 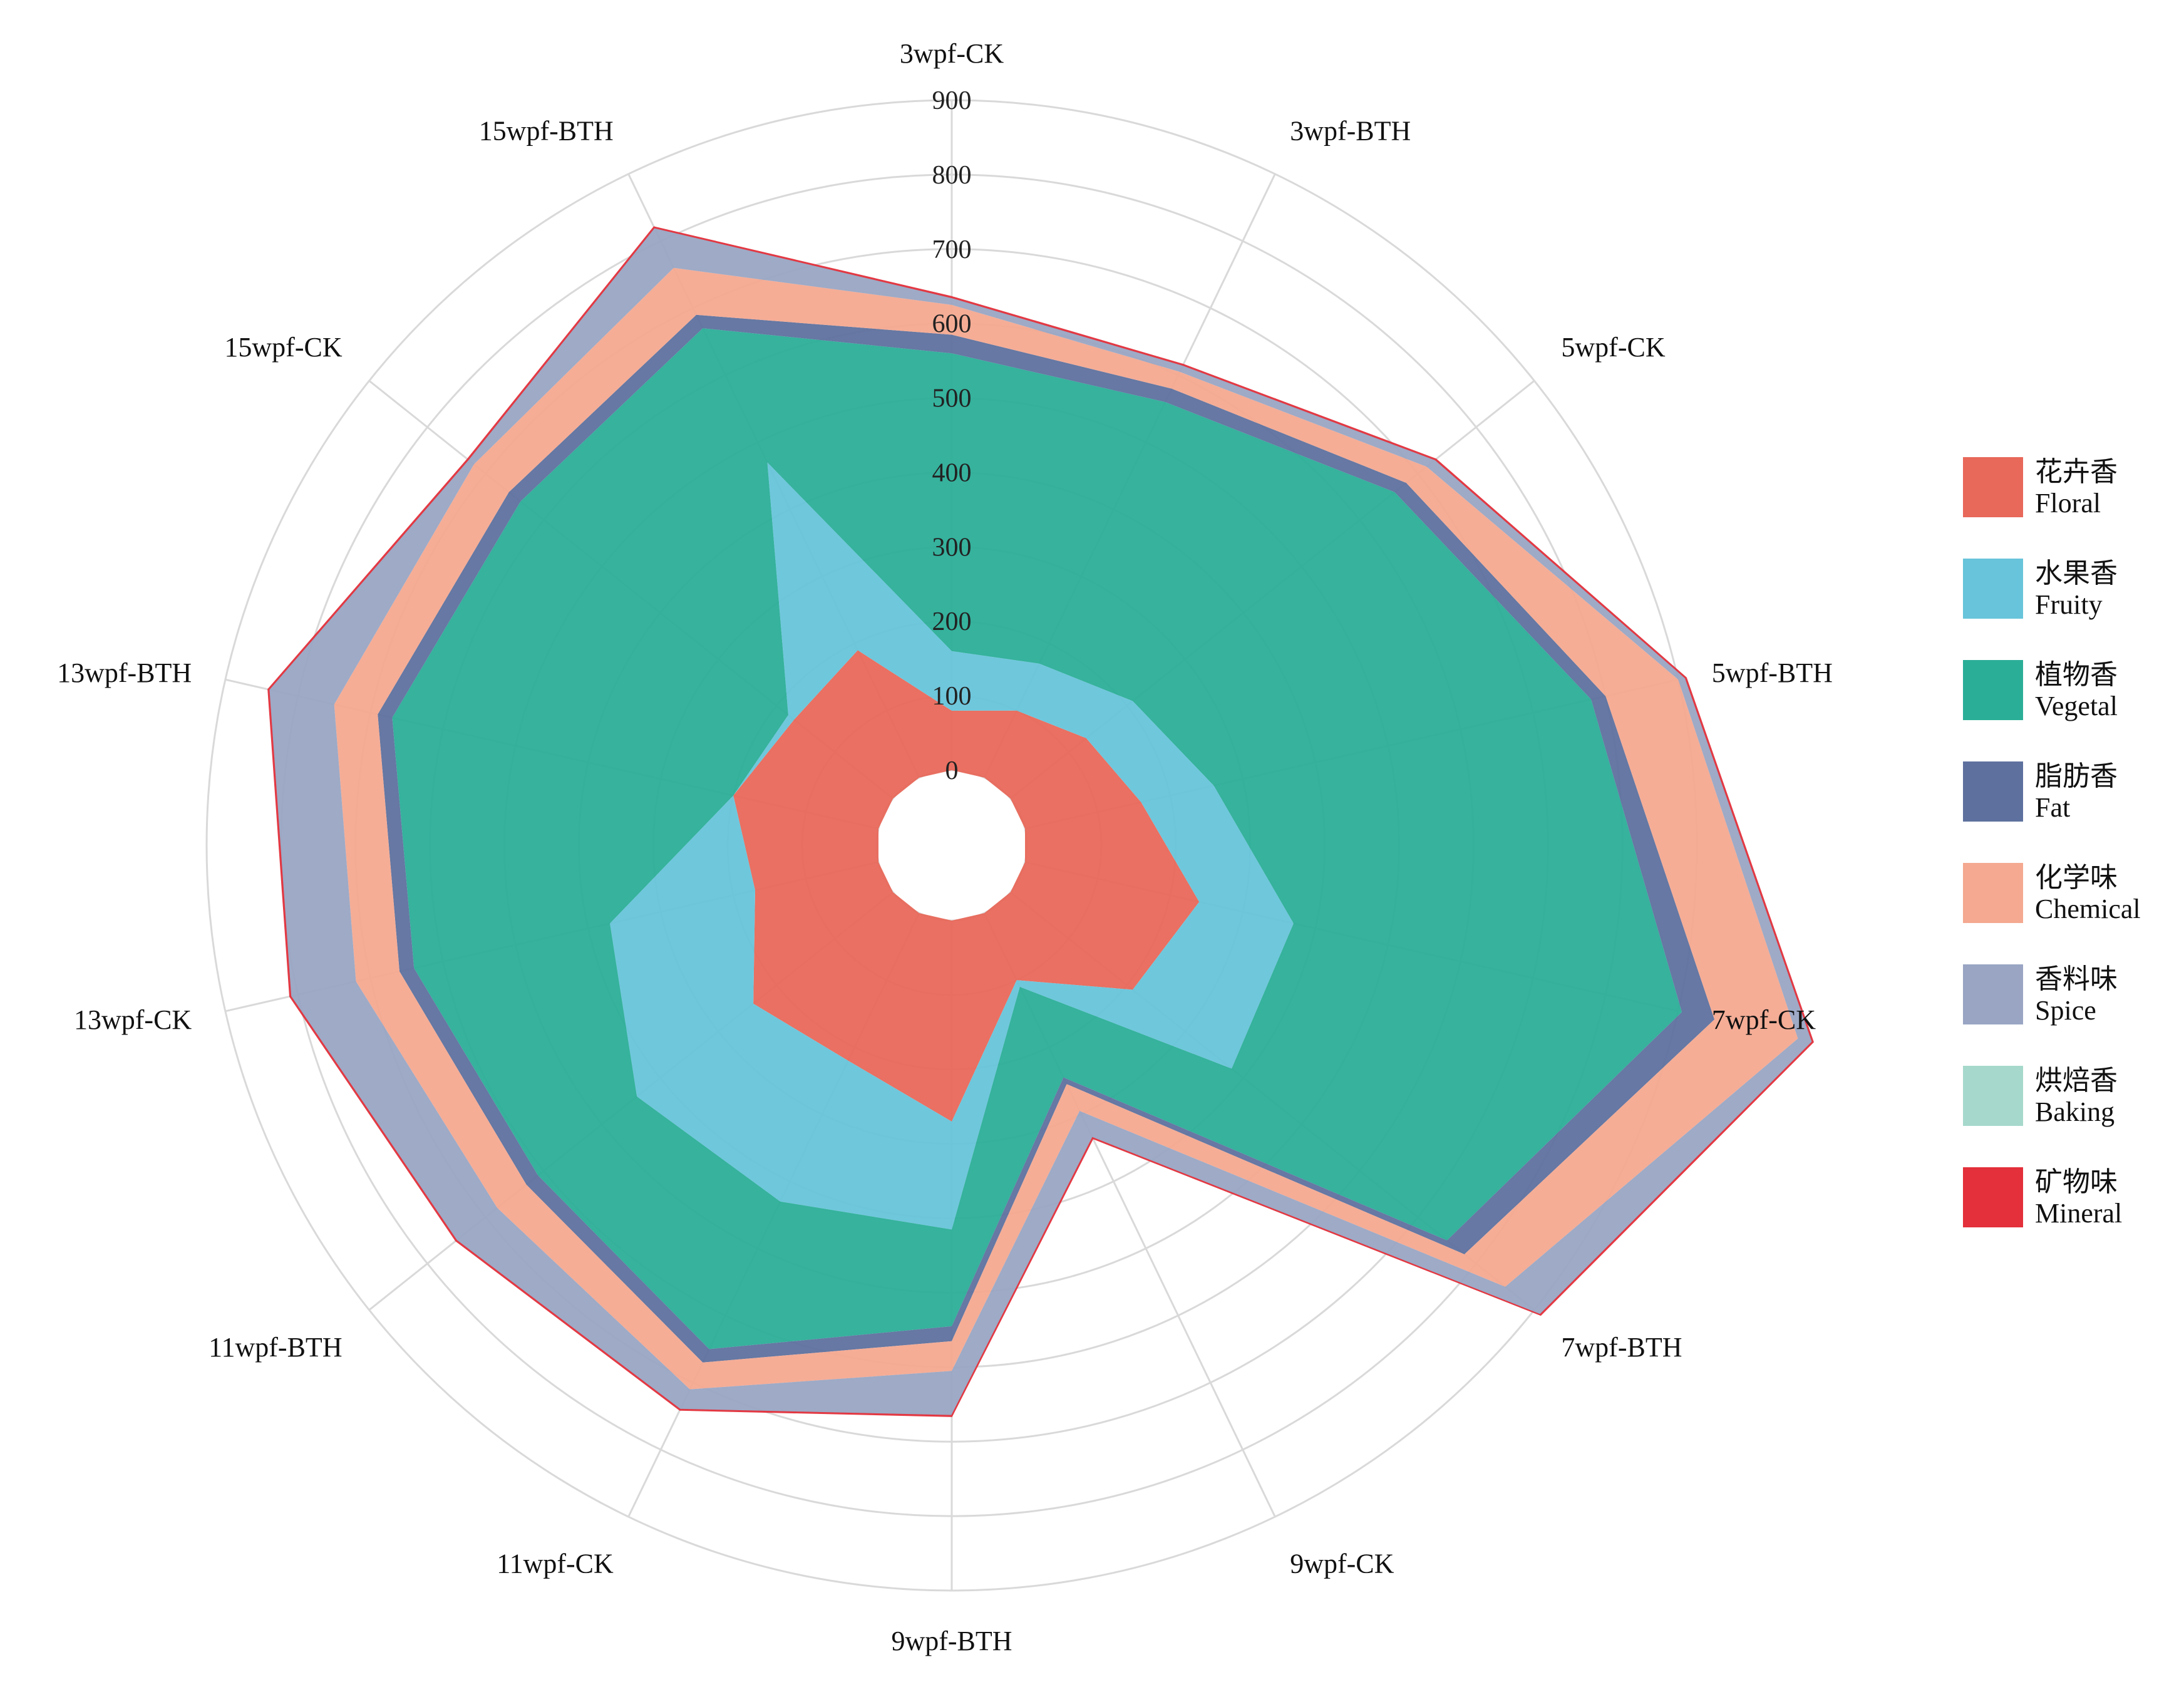 What do you see at coordinates (952, 622) in the screenshot?
I see `radial-tick-label: 200` at bounding box center [952, 622].